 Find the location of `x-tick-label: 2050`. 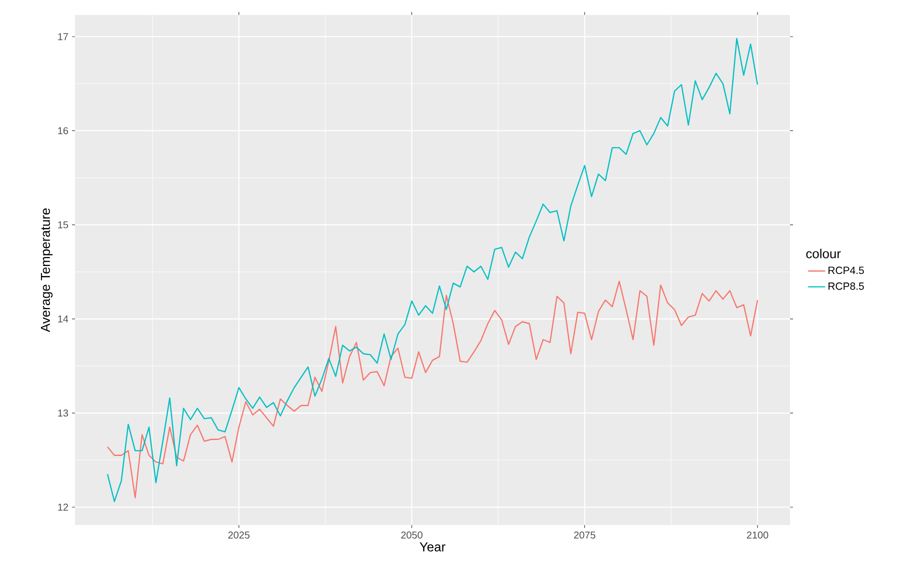

x-tick-label: 2050 is located at coordinates (411, 535).